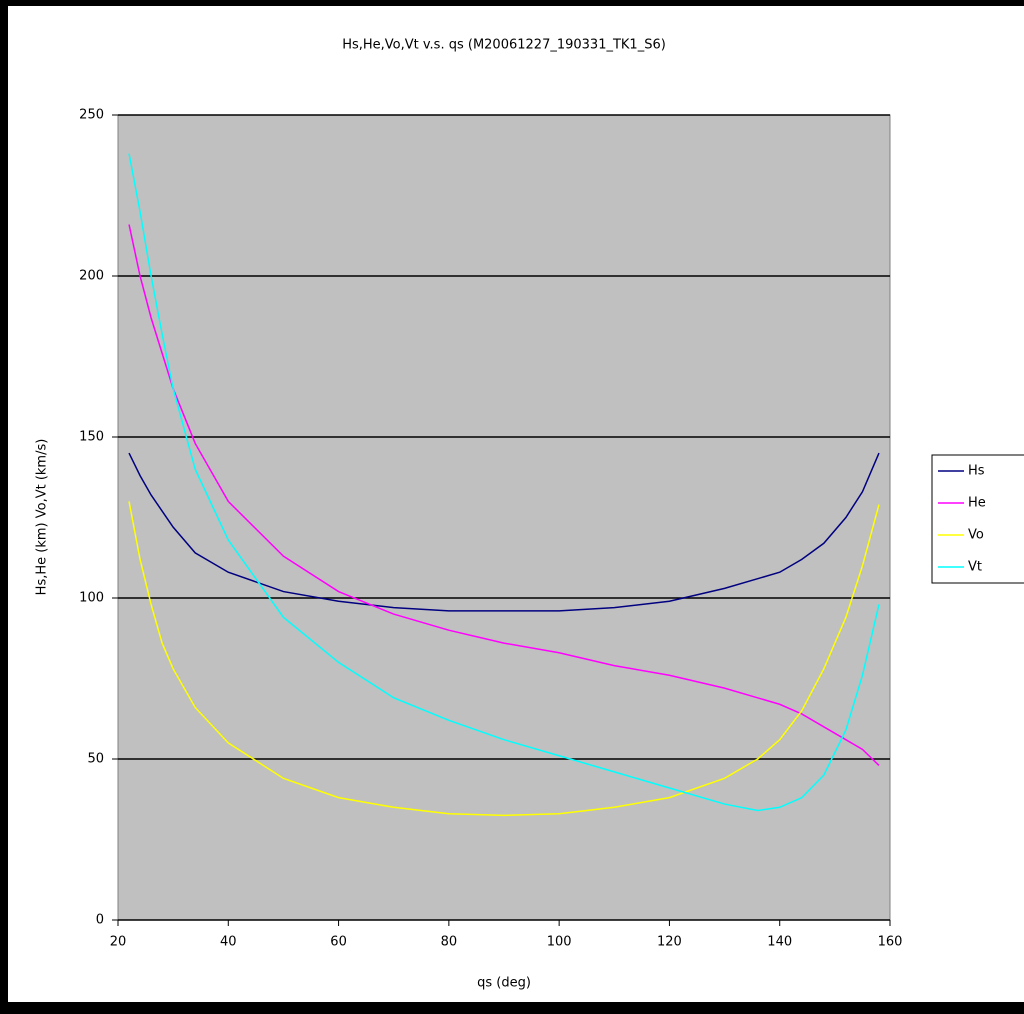 The width and height of the screenshot is (1024, 1014). I want to click on legend-box, so click(977, 519).